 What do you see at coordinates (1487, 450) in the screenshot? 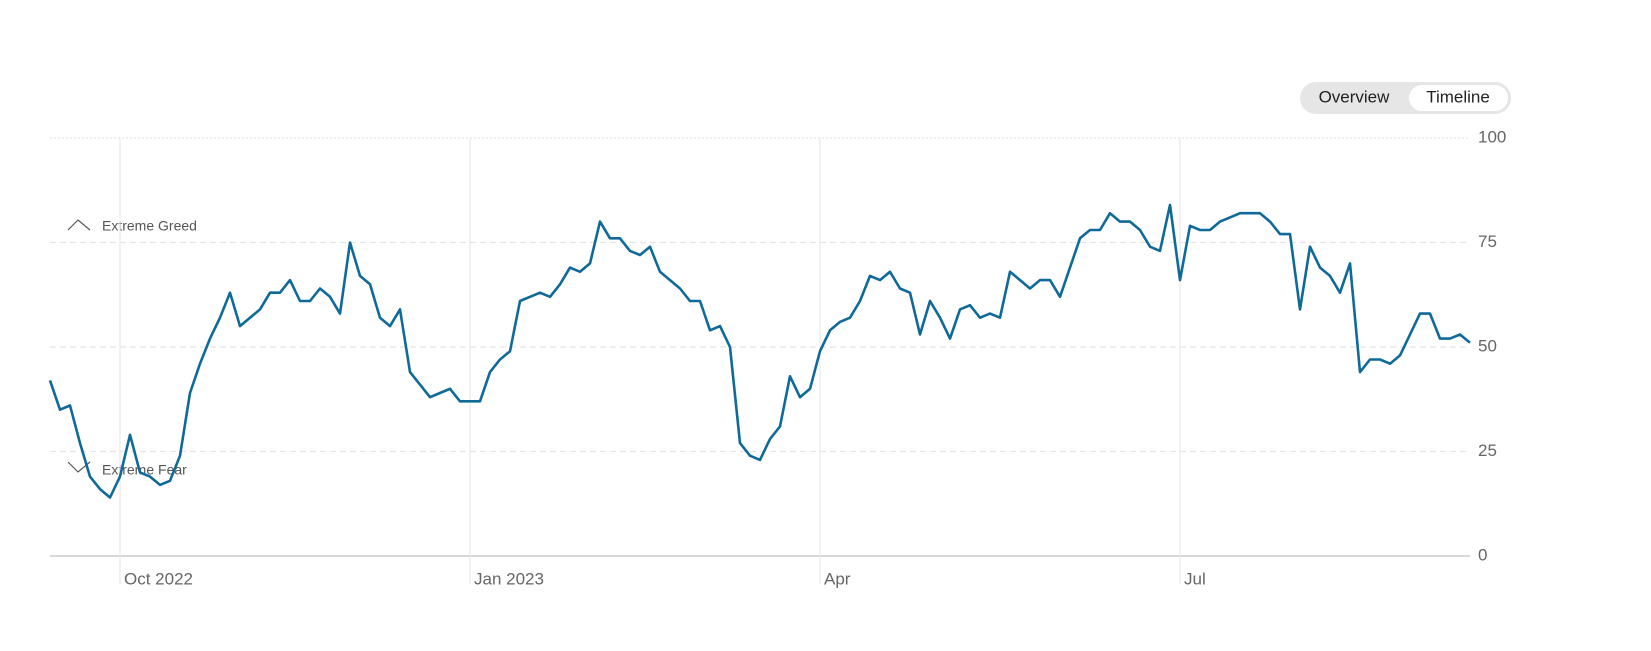
I see `y-tick-label: 25` at bounding box center [1487, 450].